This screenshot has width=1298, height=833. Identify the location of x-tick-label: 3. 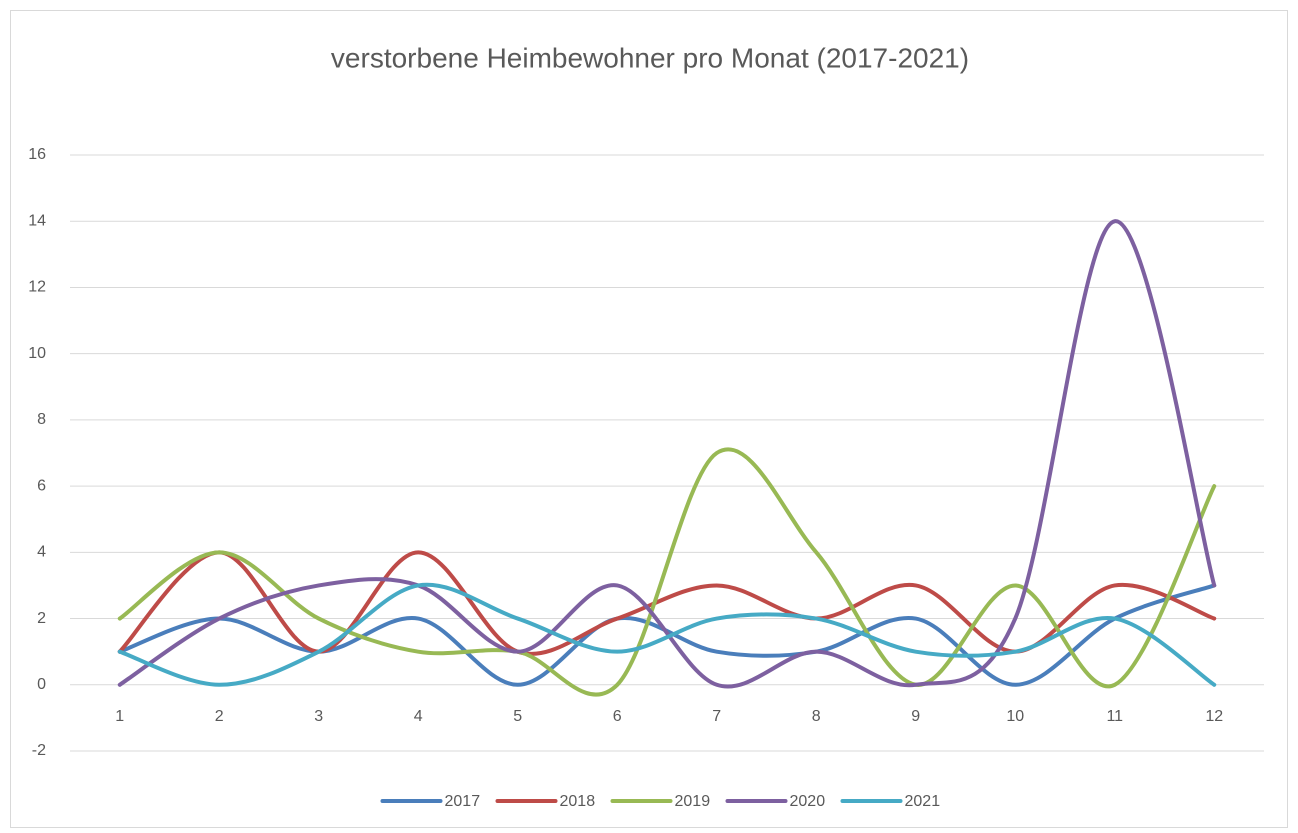
(318, 716).